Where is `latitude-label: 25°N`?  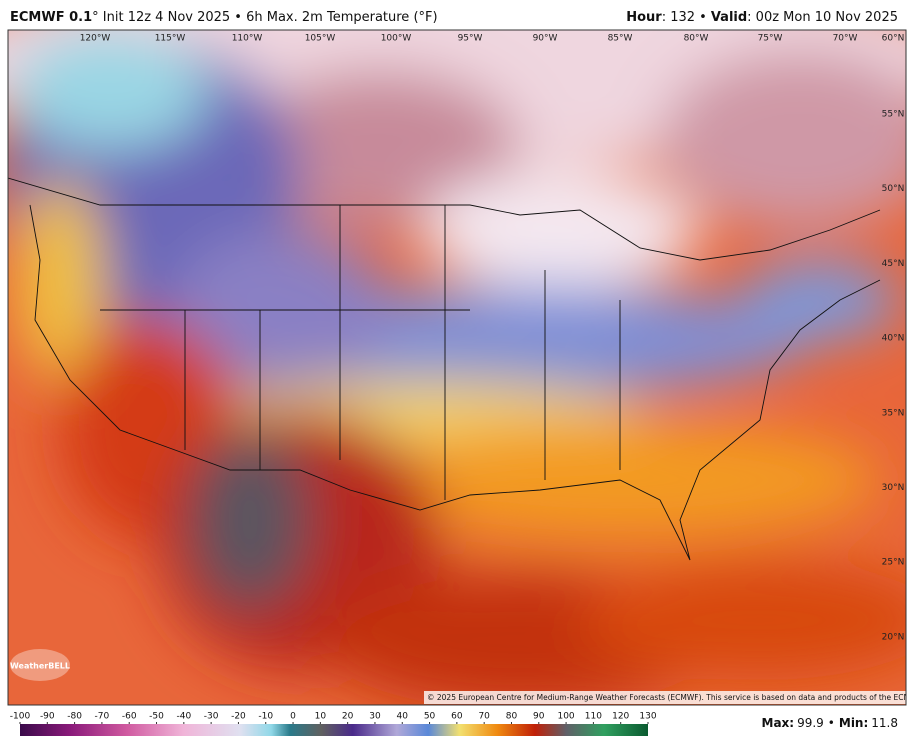
latitude-label: 25°N is located at coordinates (893, 563).